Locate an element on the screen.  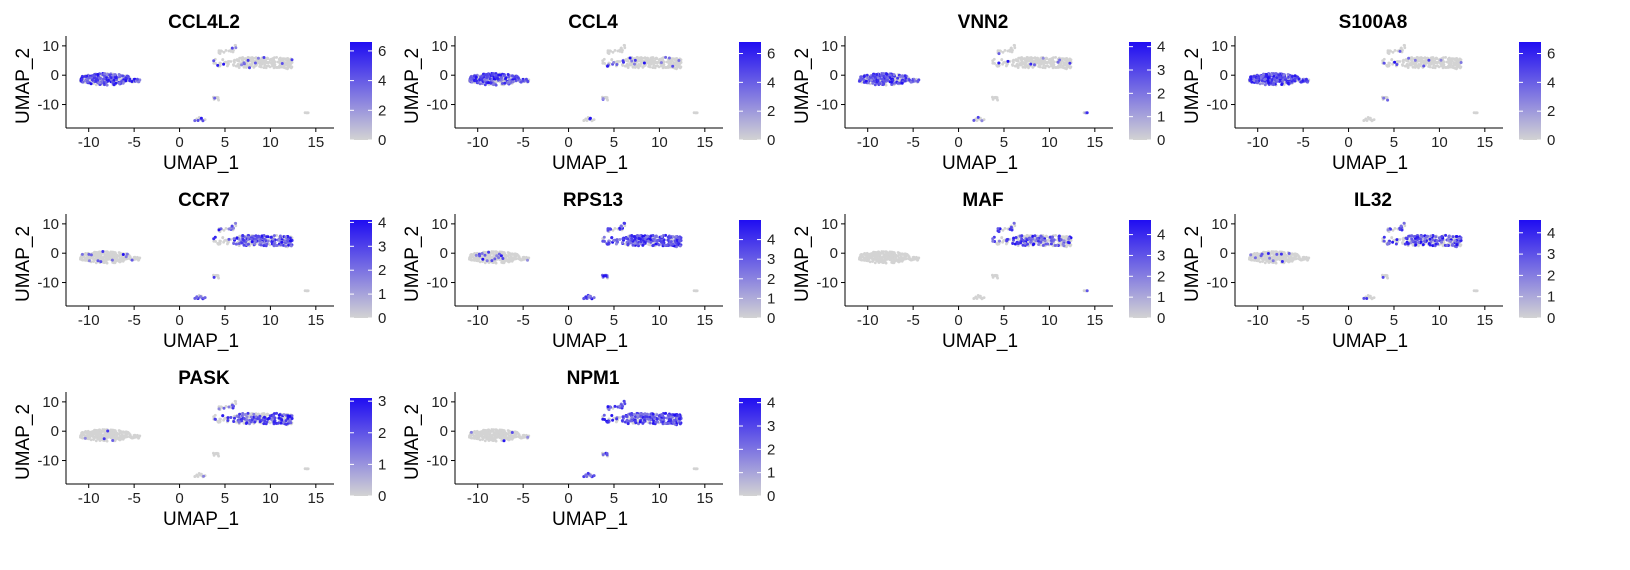
x-tick-label: 10 is located at coordinates (1049, 320).